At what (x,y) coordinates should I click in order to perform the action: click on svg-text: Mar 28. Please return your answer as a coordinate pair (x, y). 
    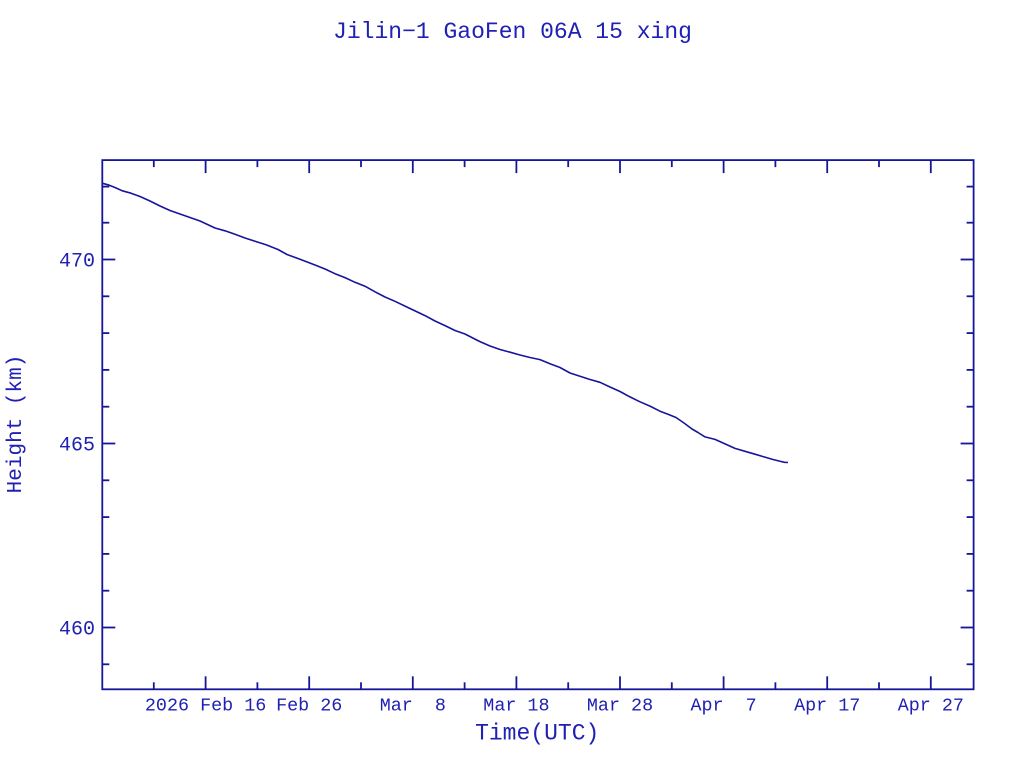
    Looking at the image, I should click on (620, 706).